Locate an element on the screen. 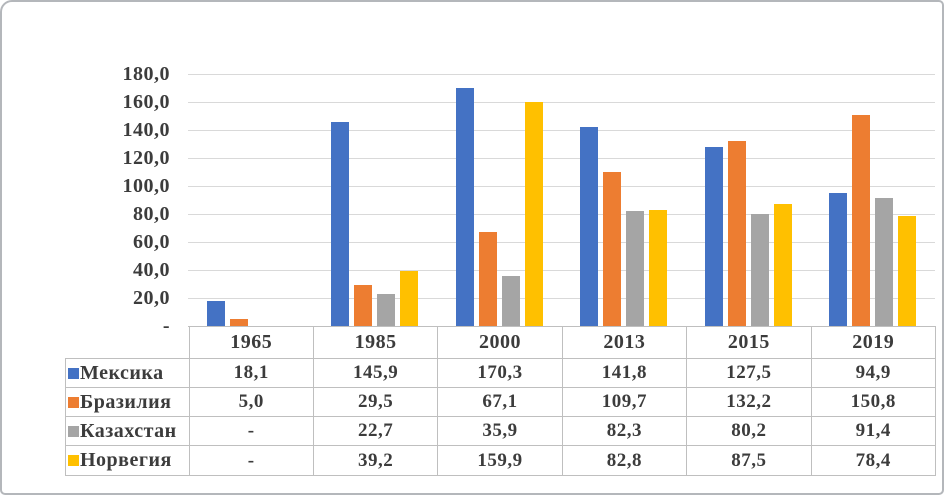  bar-group-2019 is located at coordinates (873, 200).